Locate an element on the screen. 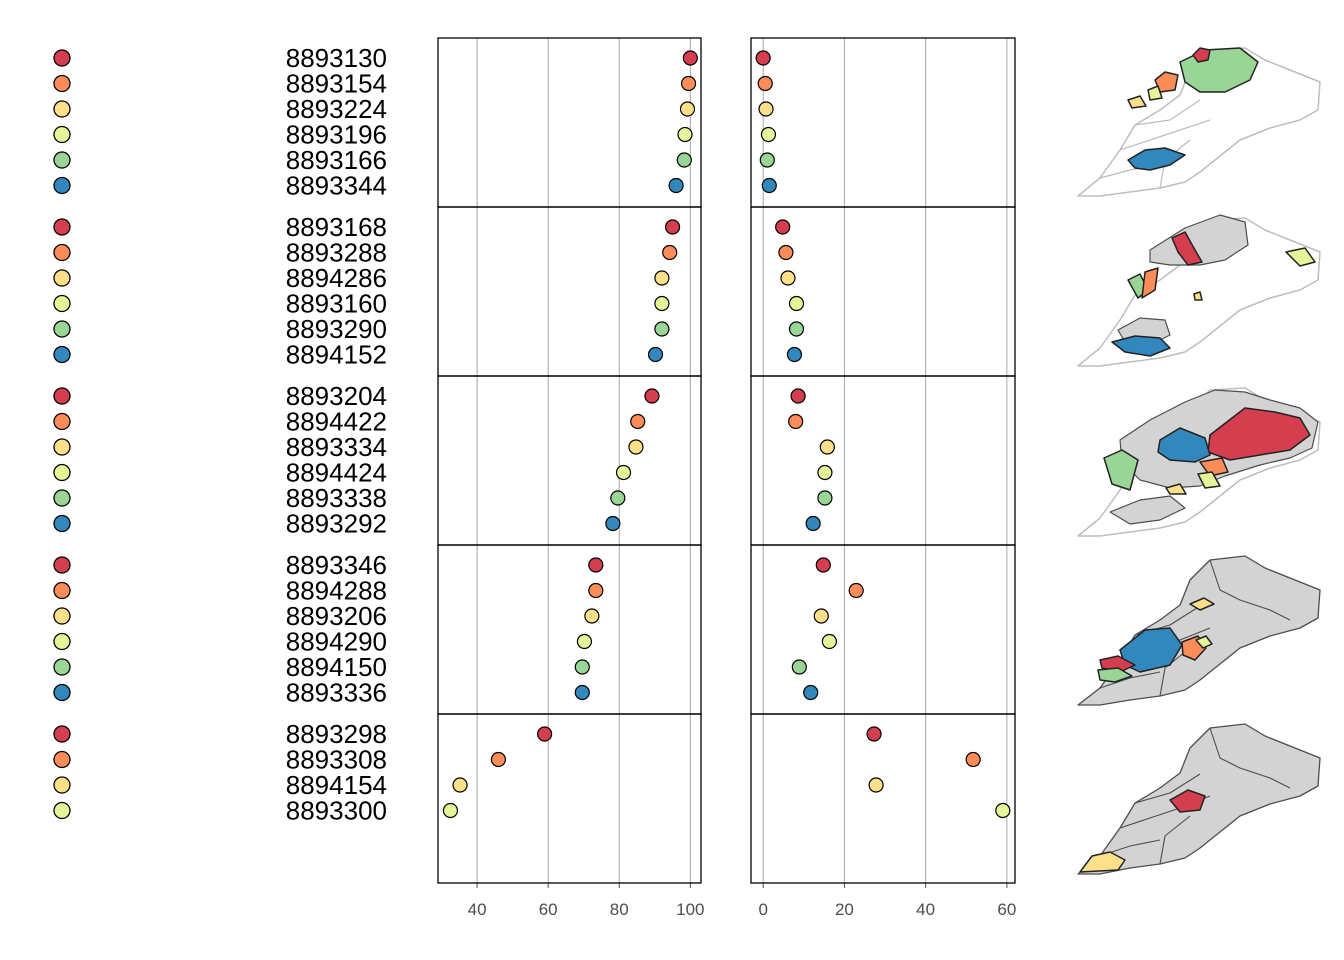  map-2-region-red is located at coordinates (1187, 248).